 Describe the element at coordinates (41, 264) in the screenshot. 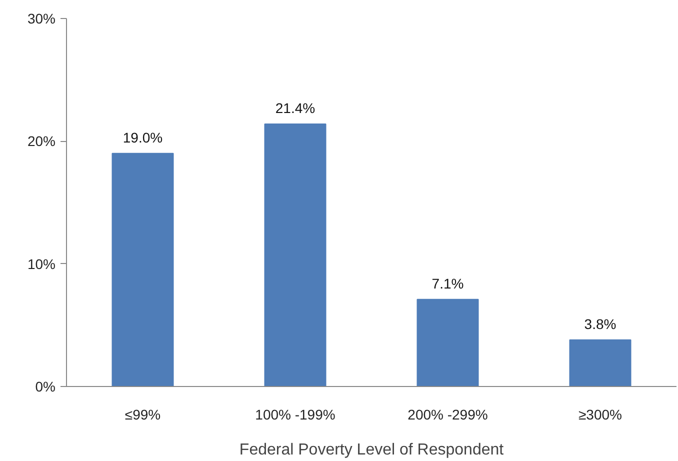

I see `y-tick-label: 10%` at that location.